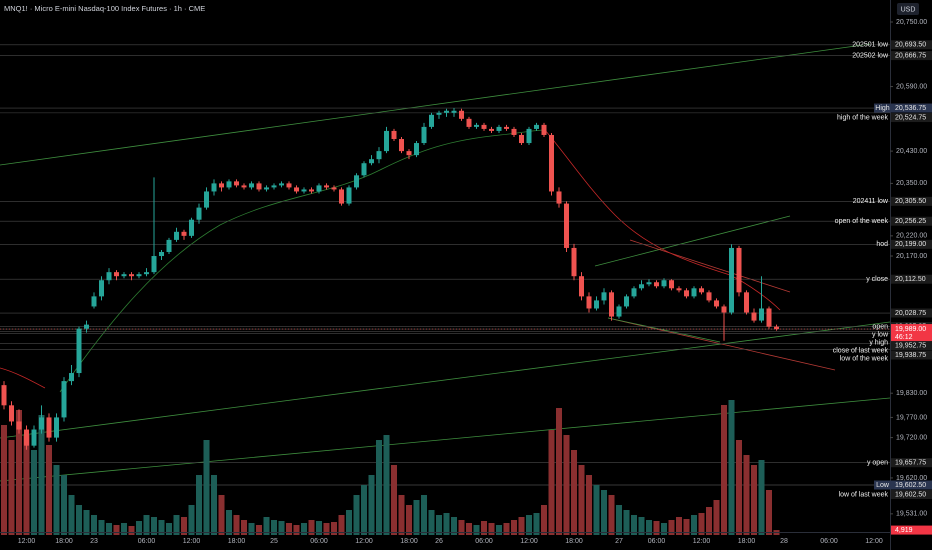  I want to click on price-tag-label: 19,602.50, so click(910, 494).